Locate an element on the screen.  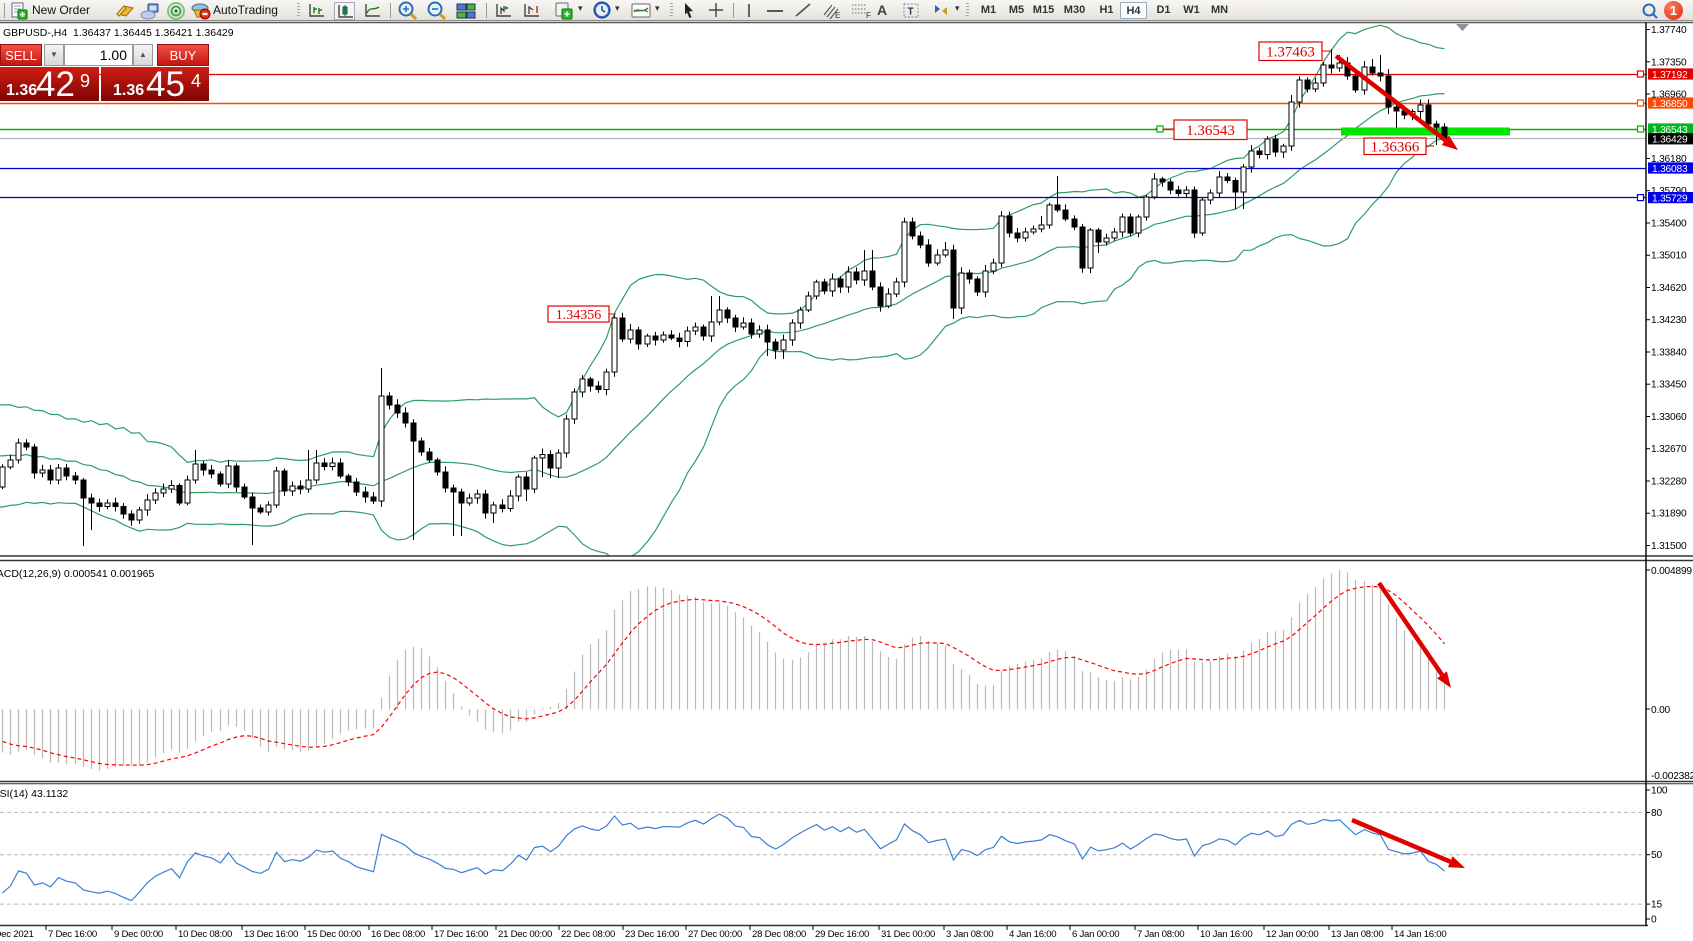
svg-text: 1.34620 is located at coordinates (1669, 288).